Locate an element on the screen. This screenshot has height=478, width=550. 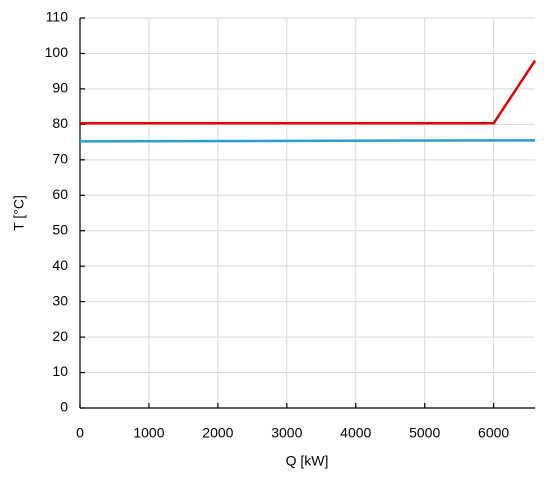
y-tick-label: 40 is located at coordinates (60, 265).